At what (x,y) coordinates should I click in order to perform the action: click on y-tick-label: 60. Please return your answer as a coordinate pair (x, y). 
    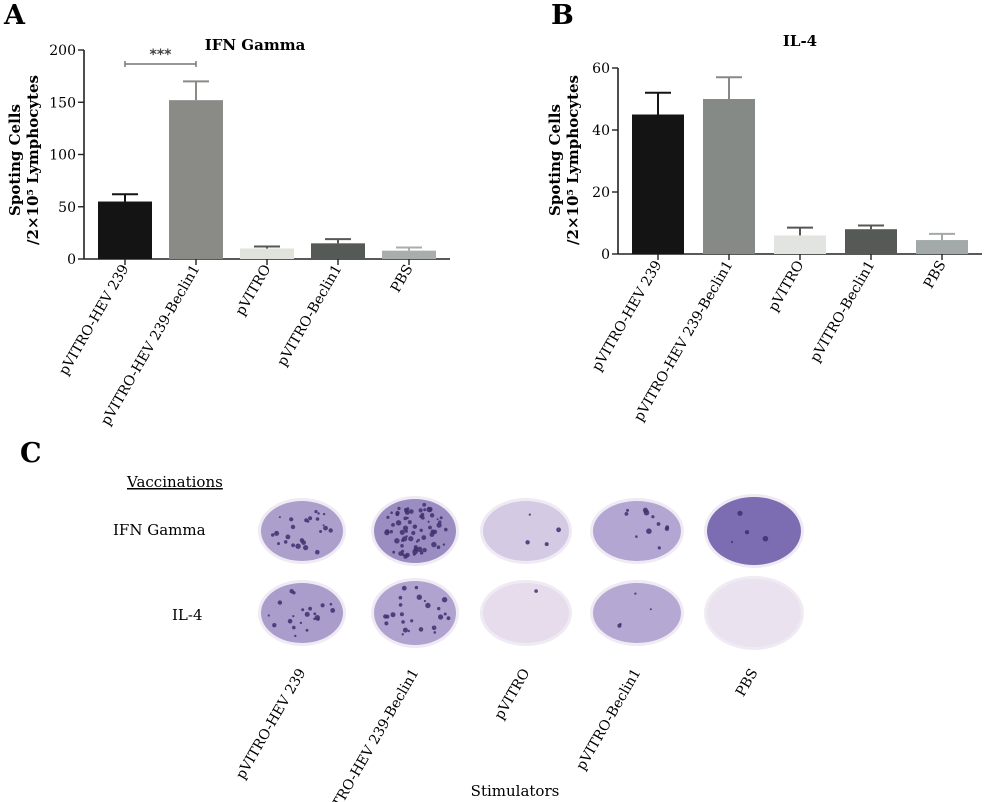
    Looking at the image, I should click on (601, 69).